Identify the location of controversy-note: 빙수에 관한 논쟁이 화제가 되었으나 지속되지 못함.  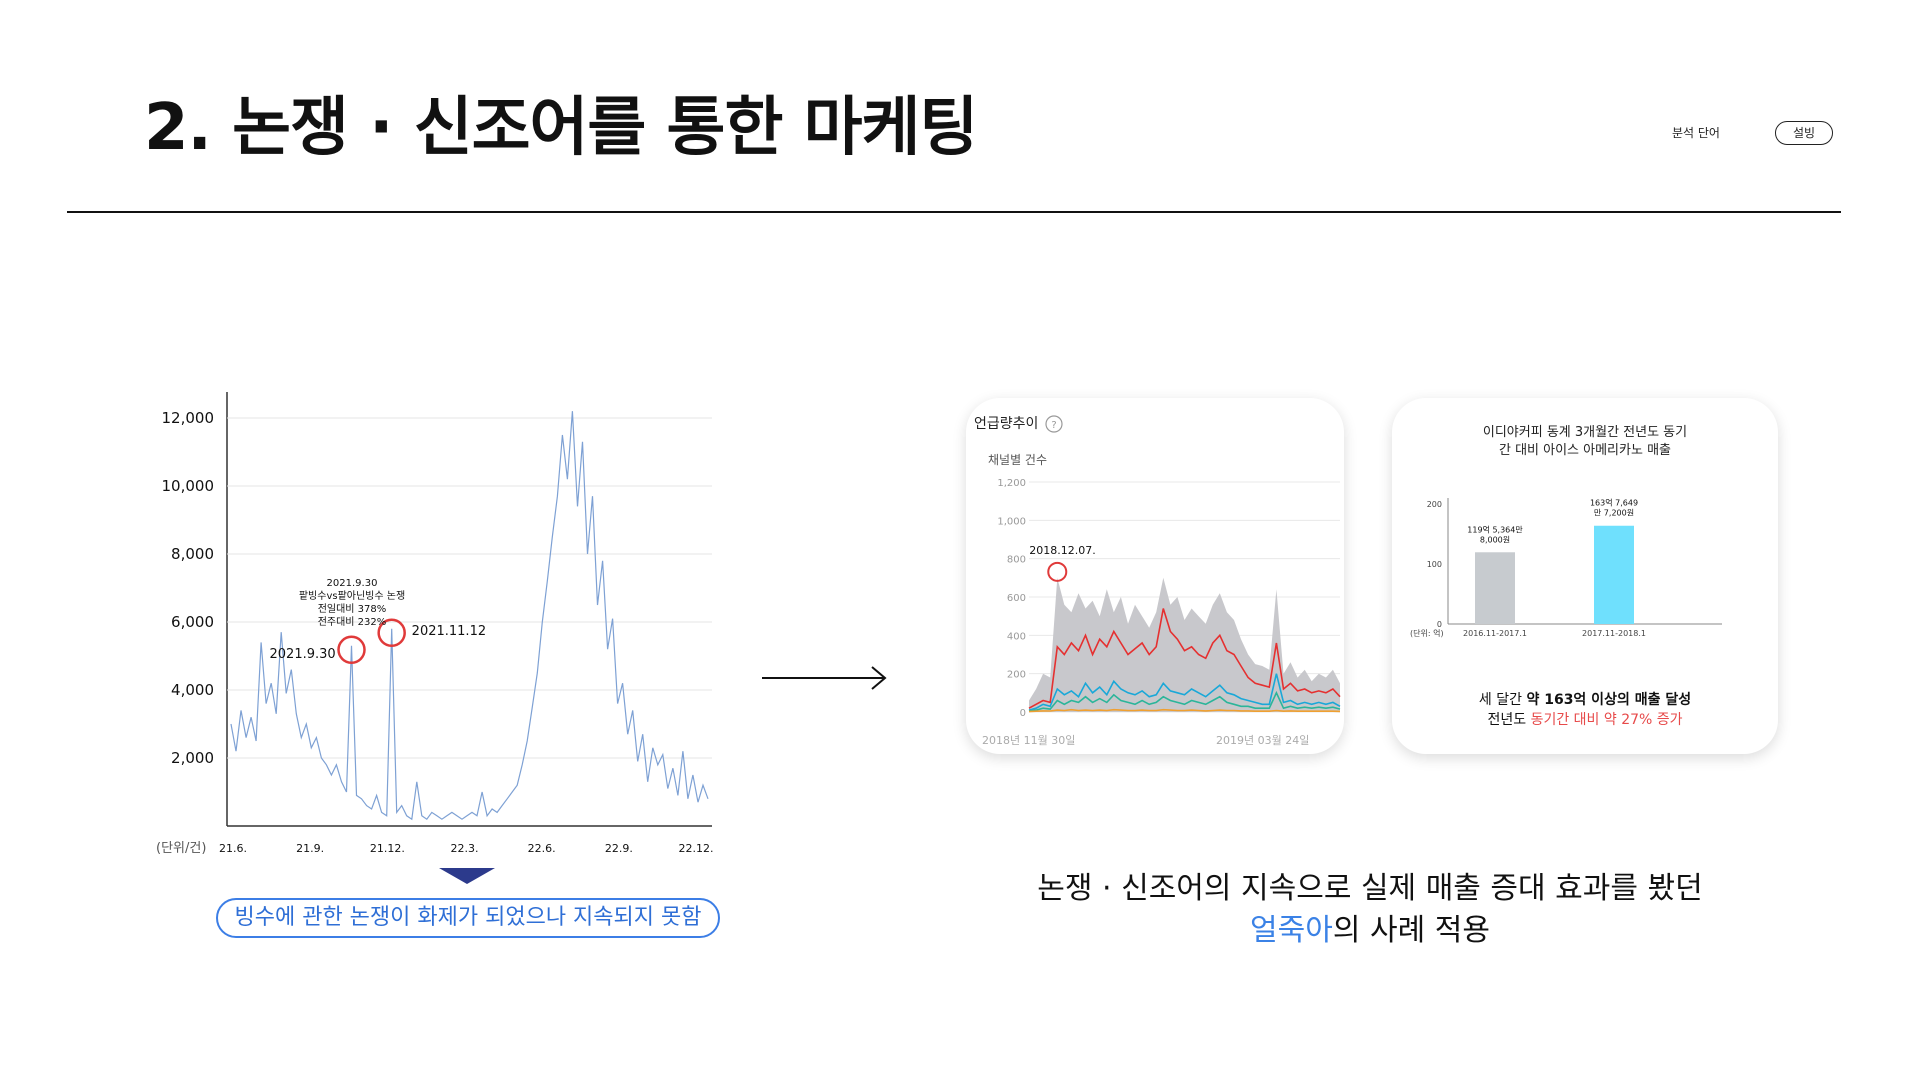
(468, 918).